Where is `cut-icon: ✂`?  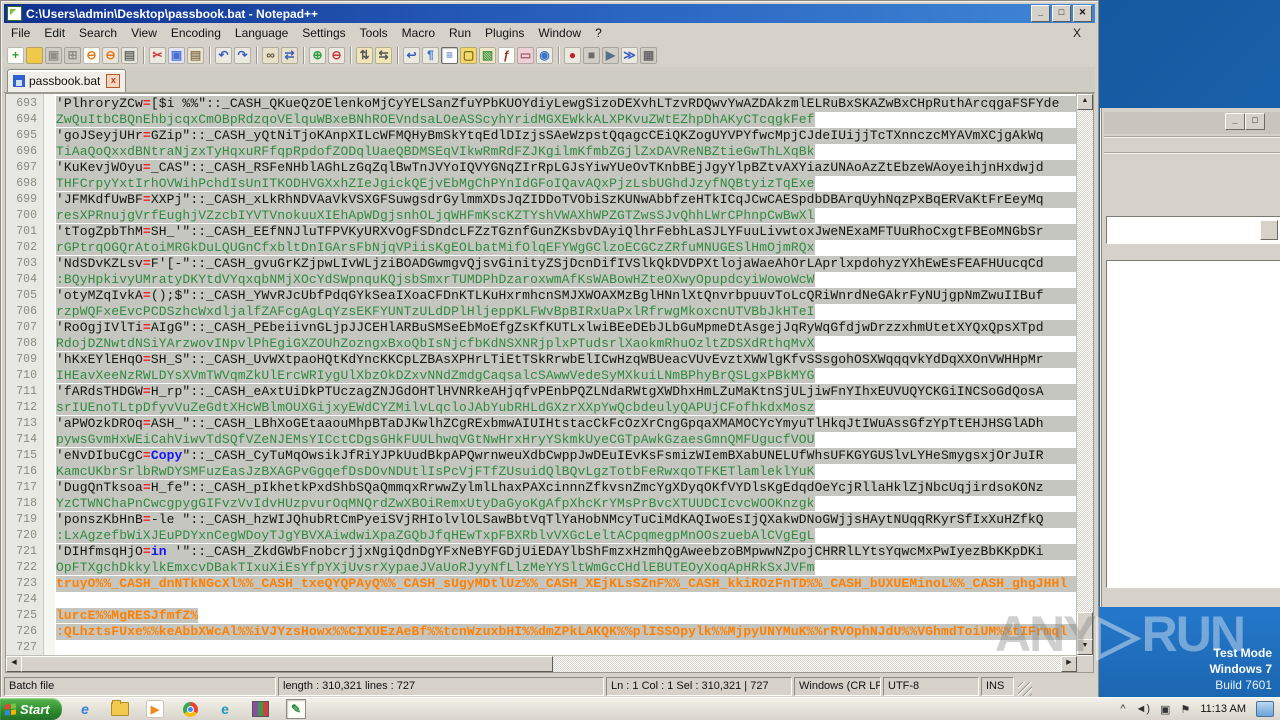 cut-icon: ✂ is located at coordinates (157, 55).